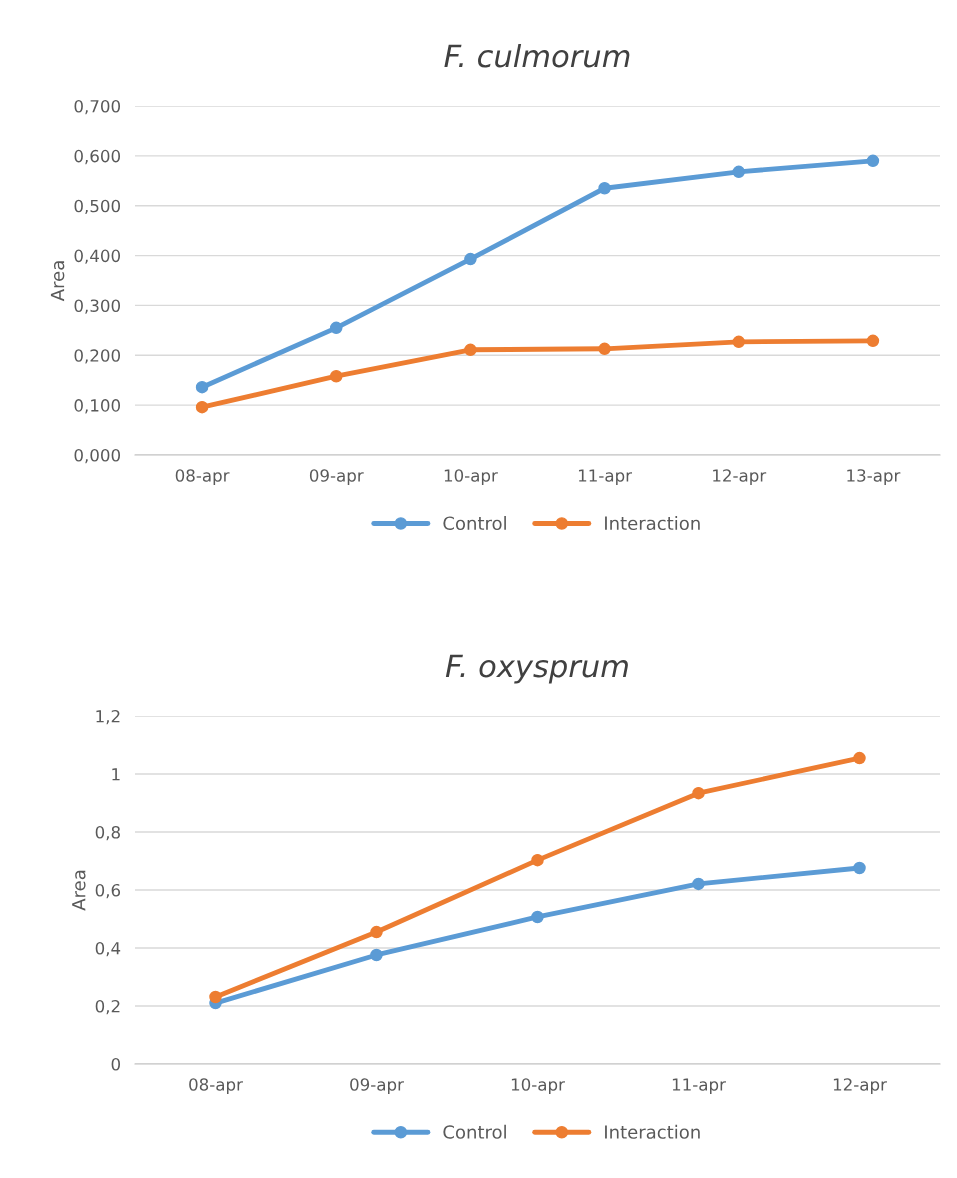 This screenshot has width=957, height=1178. What do you see at coordinates (97, 157) in the screenshot?
I see `y-tick-label: 0,600` at bounding box center [97, 157].